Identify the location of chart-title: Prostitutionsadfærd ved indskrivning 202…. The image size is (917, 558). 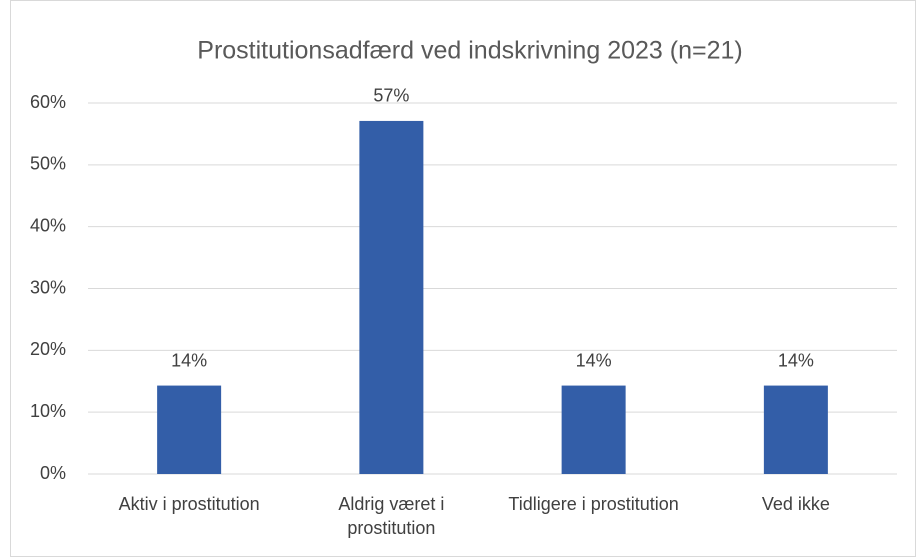
(469, 51).